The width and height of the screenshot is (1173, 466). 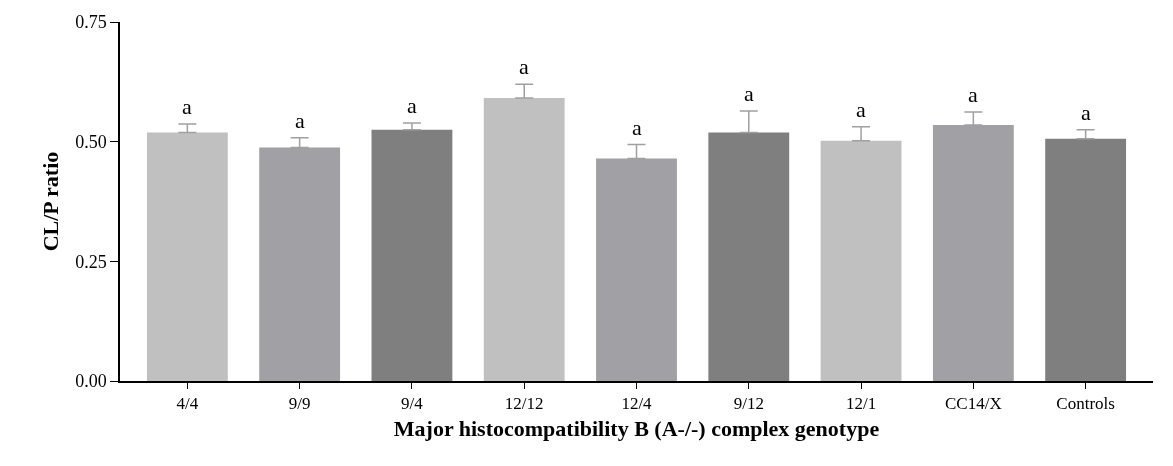 What do you see at coordinates (412, 404) in the screenshot?
I see `x-tick-label: 9/4` at bounding box center [412, 404].